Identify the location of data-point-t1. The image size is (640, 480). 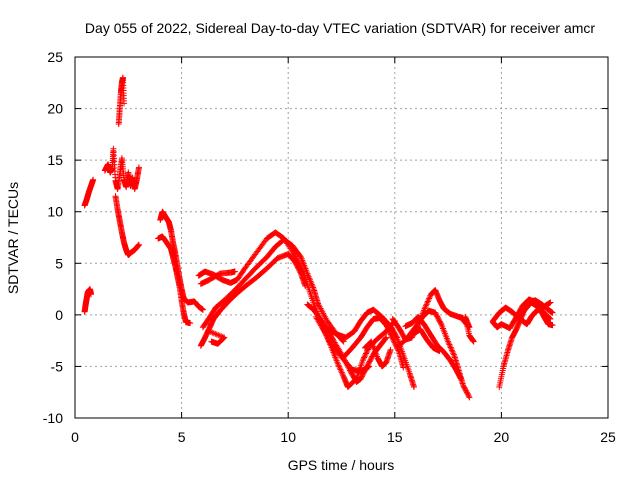
(93, 179).